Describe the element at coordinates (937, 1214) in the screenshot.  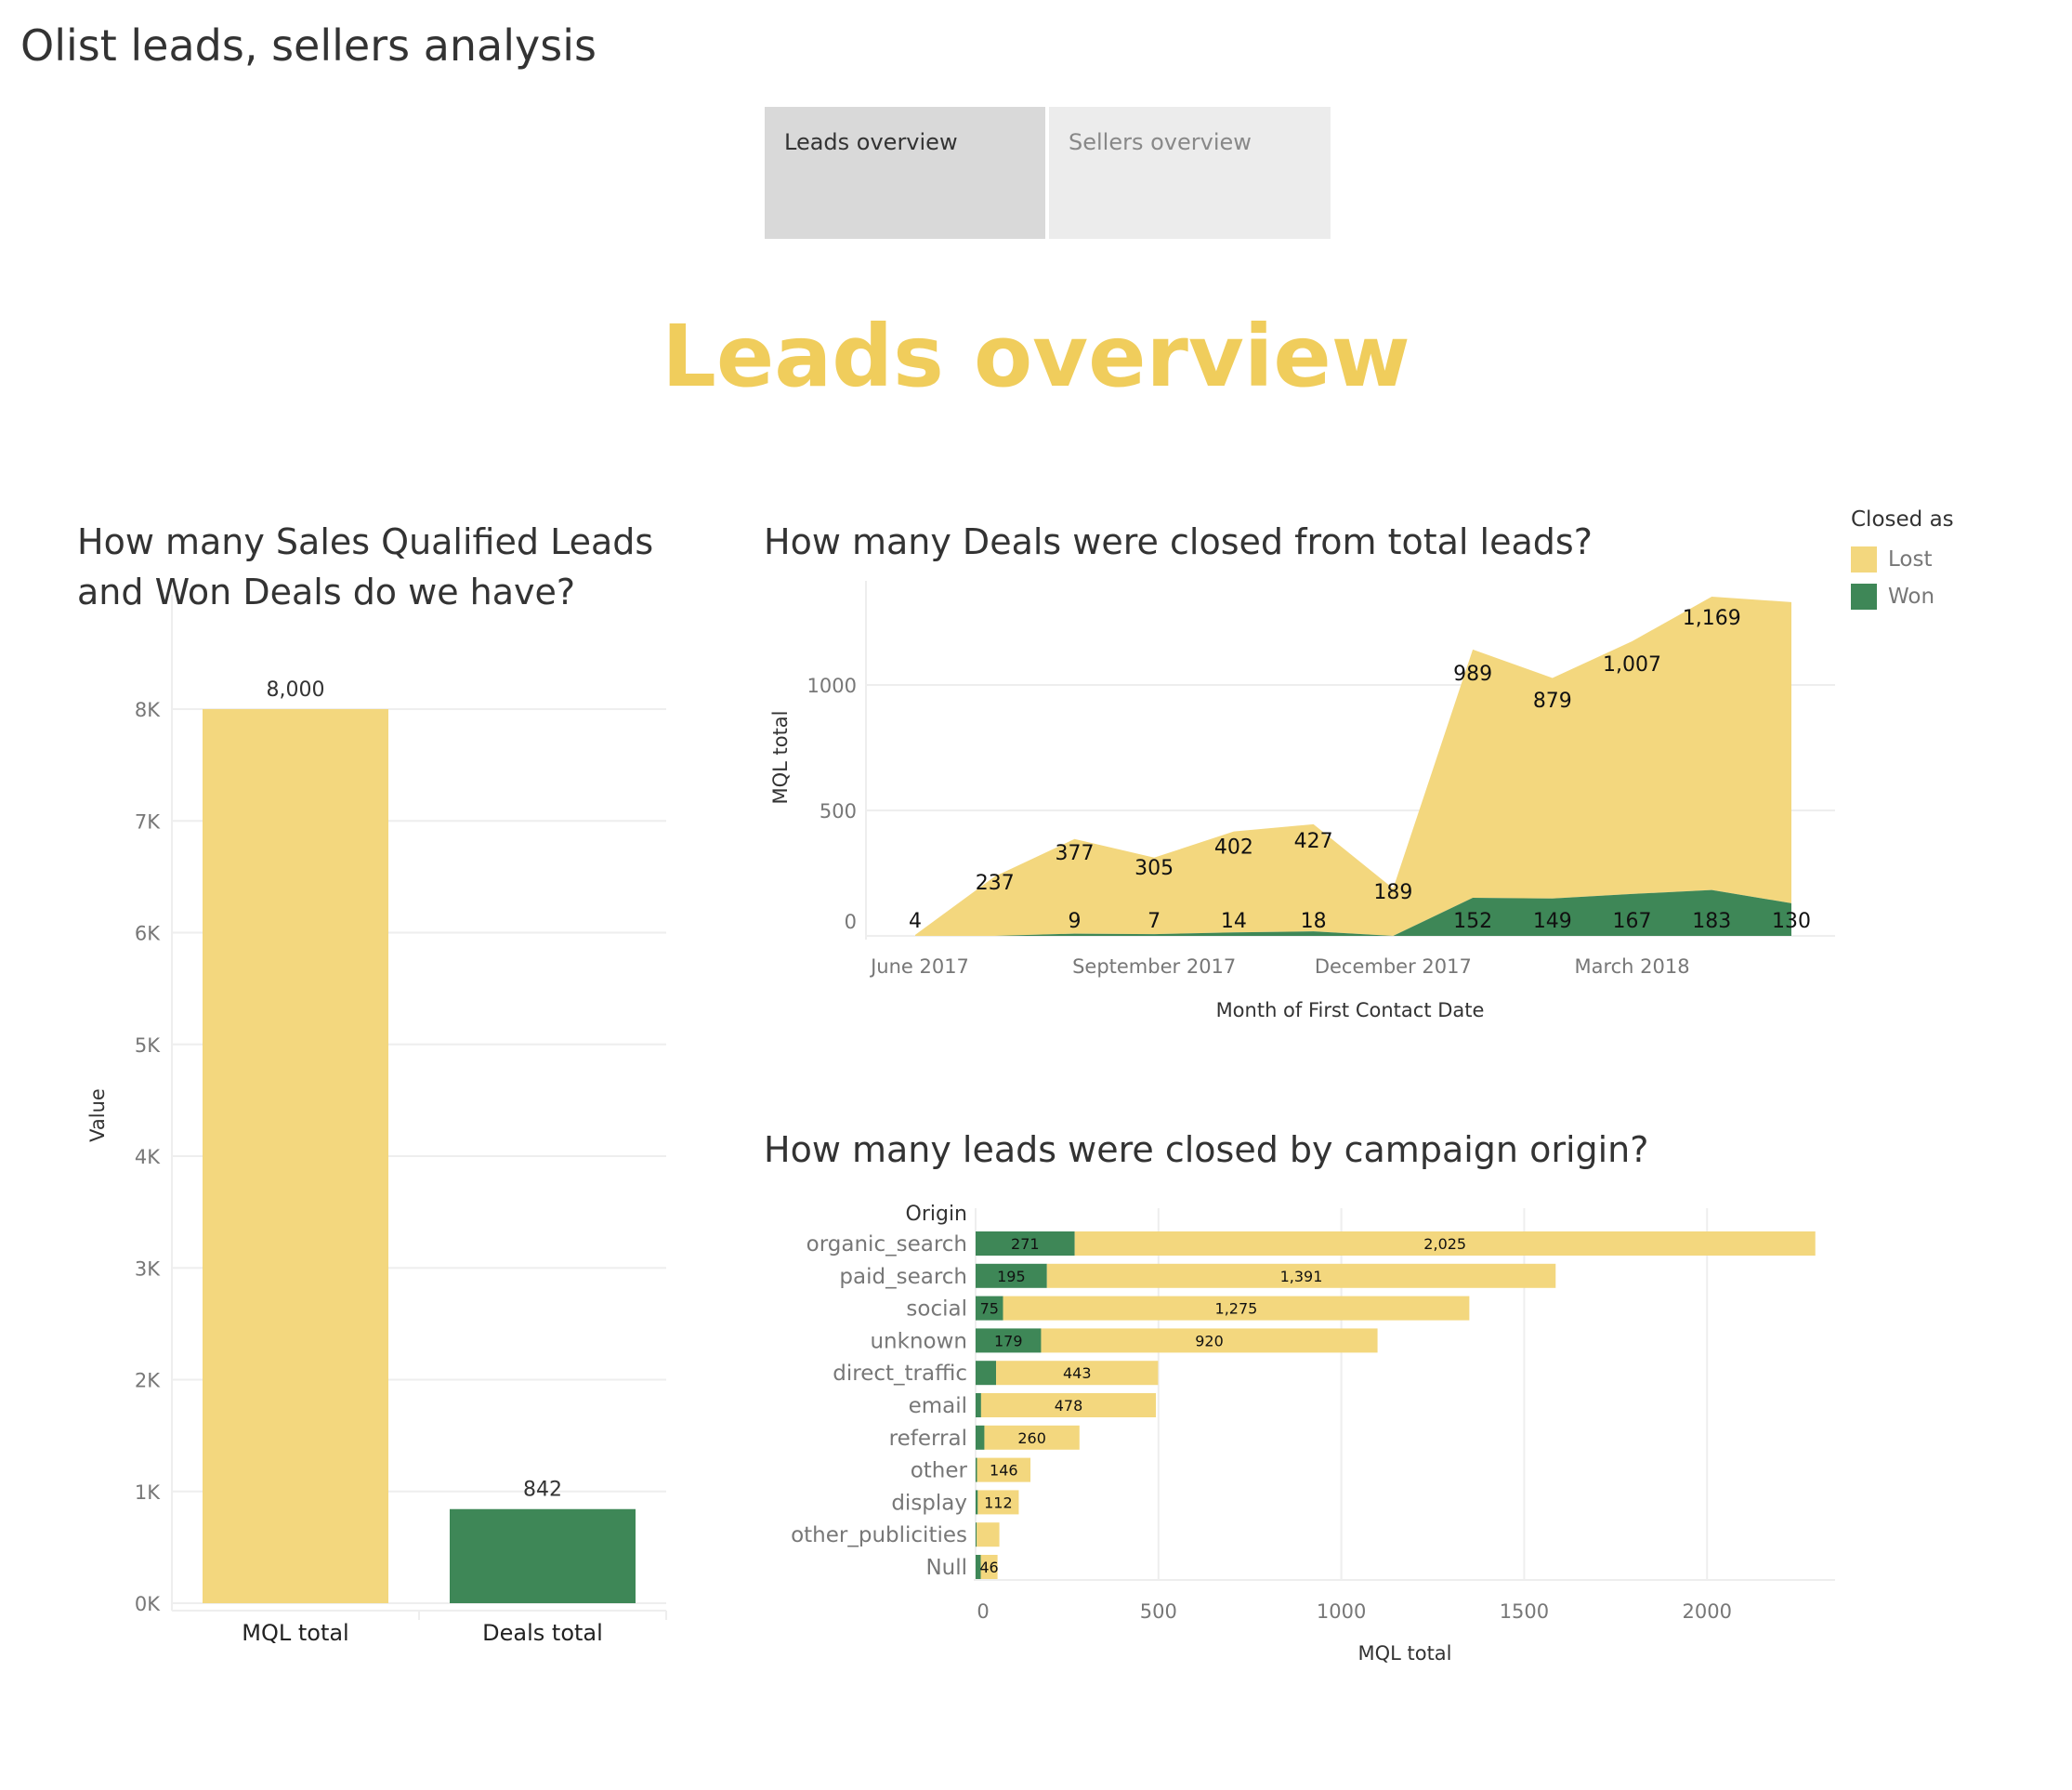
I see `origin-category-header: Origin` at that location.